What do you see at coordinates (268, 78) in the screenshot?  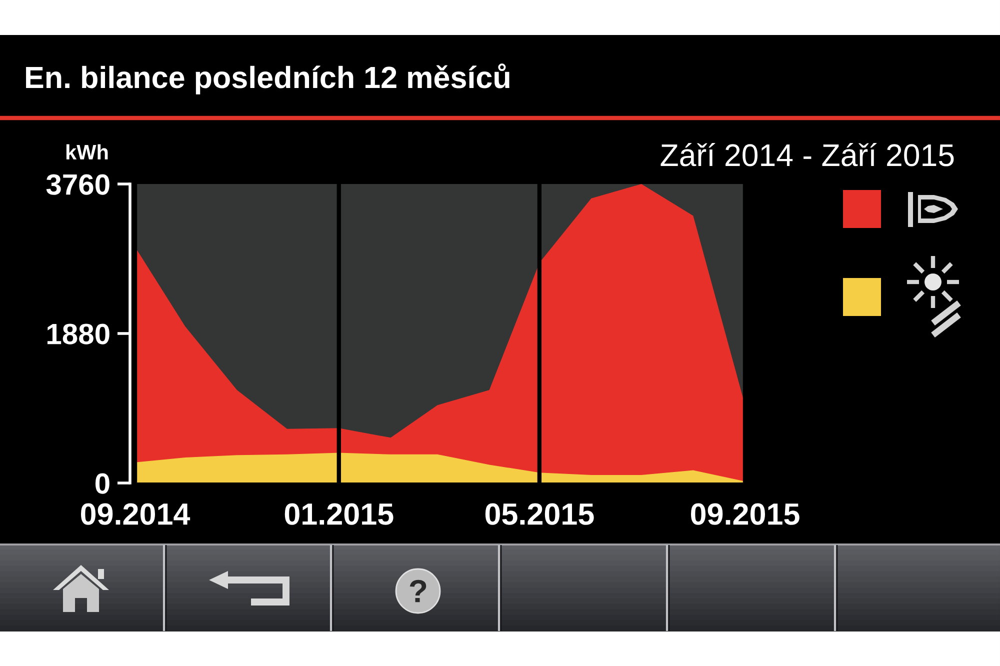 I see `chart-title: En. bilance posledních 12 měsíců` at bounding box center [268, 78].